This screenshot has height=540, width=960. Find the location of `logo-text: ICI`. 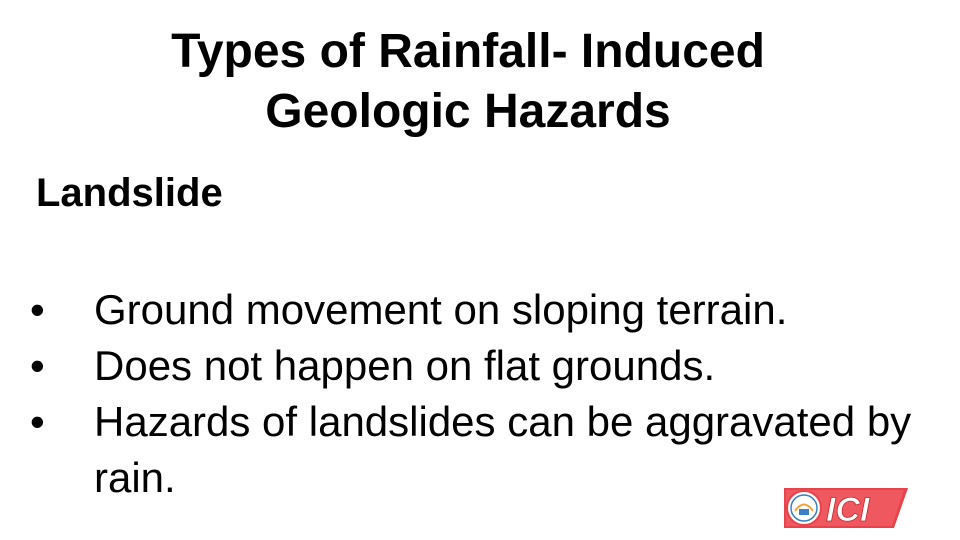

logo-text: ICI is located at coordinates (848, 510).